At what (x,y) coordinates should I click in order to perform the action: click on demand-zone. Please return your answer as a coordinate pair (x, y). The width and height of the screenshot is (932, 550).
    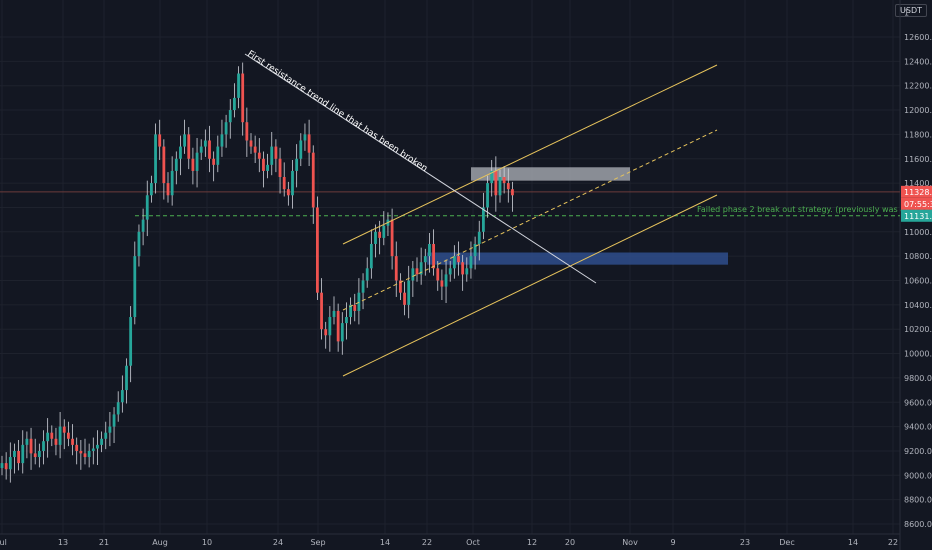
    Looking at the image, I should click on (577, 258).